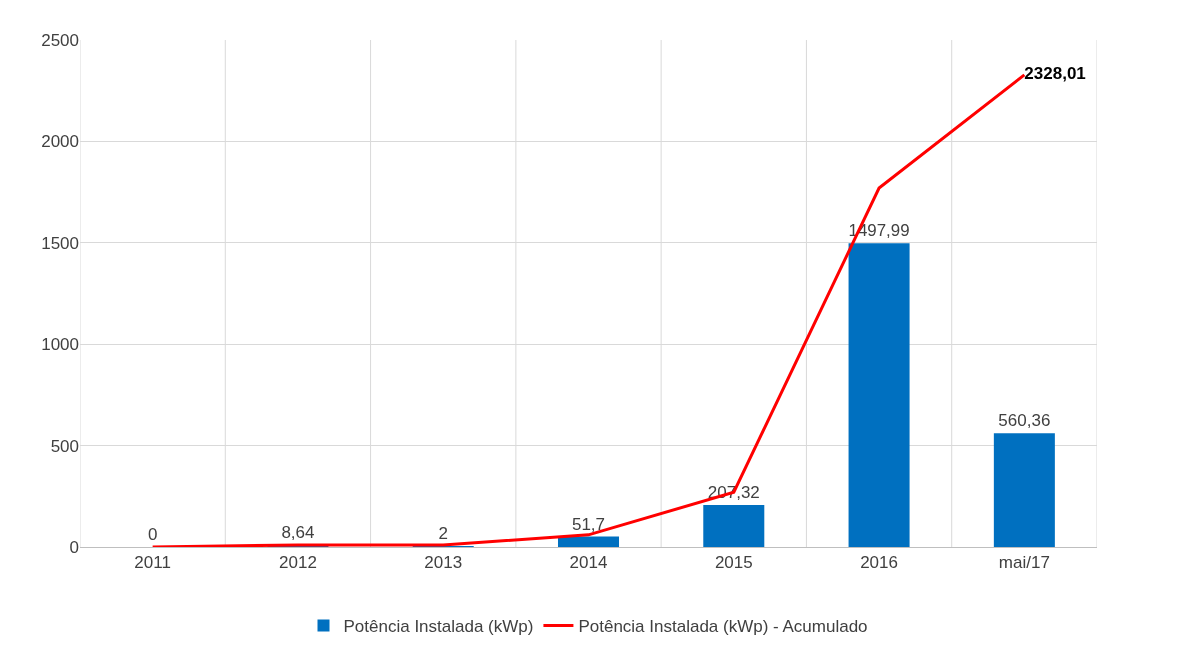  Describe the element at coordinates (152, 563) in the screenshot. I see `x-tick-label: 2011` at that location.